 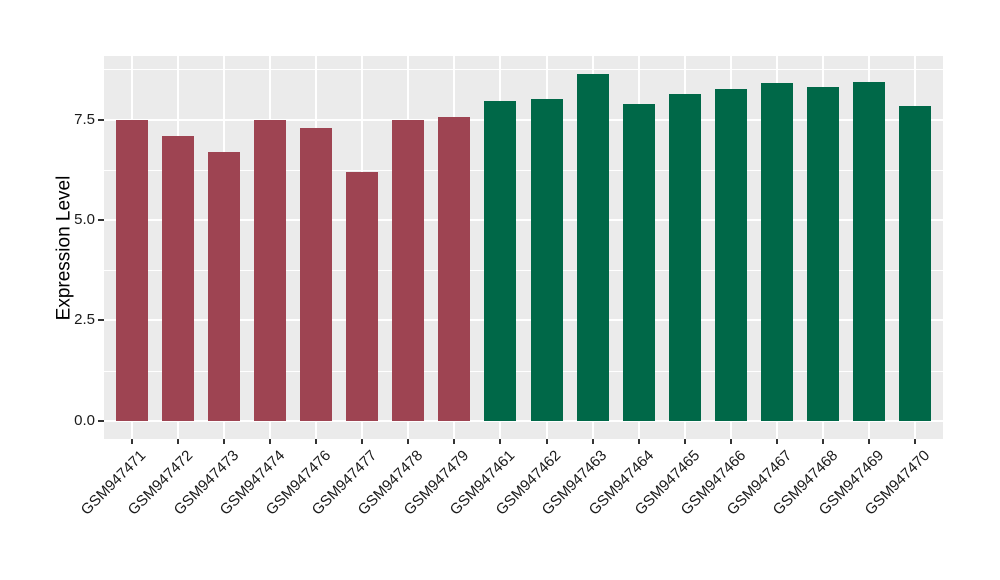 I want to click on bar-GSM947474, so click(x=269, y=270).